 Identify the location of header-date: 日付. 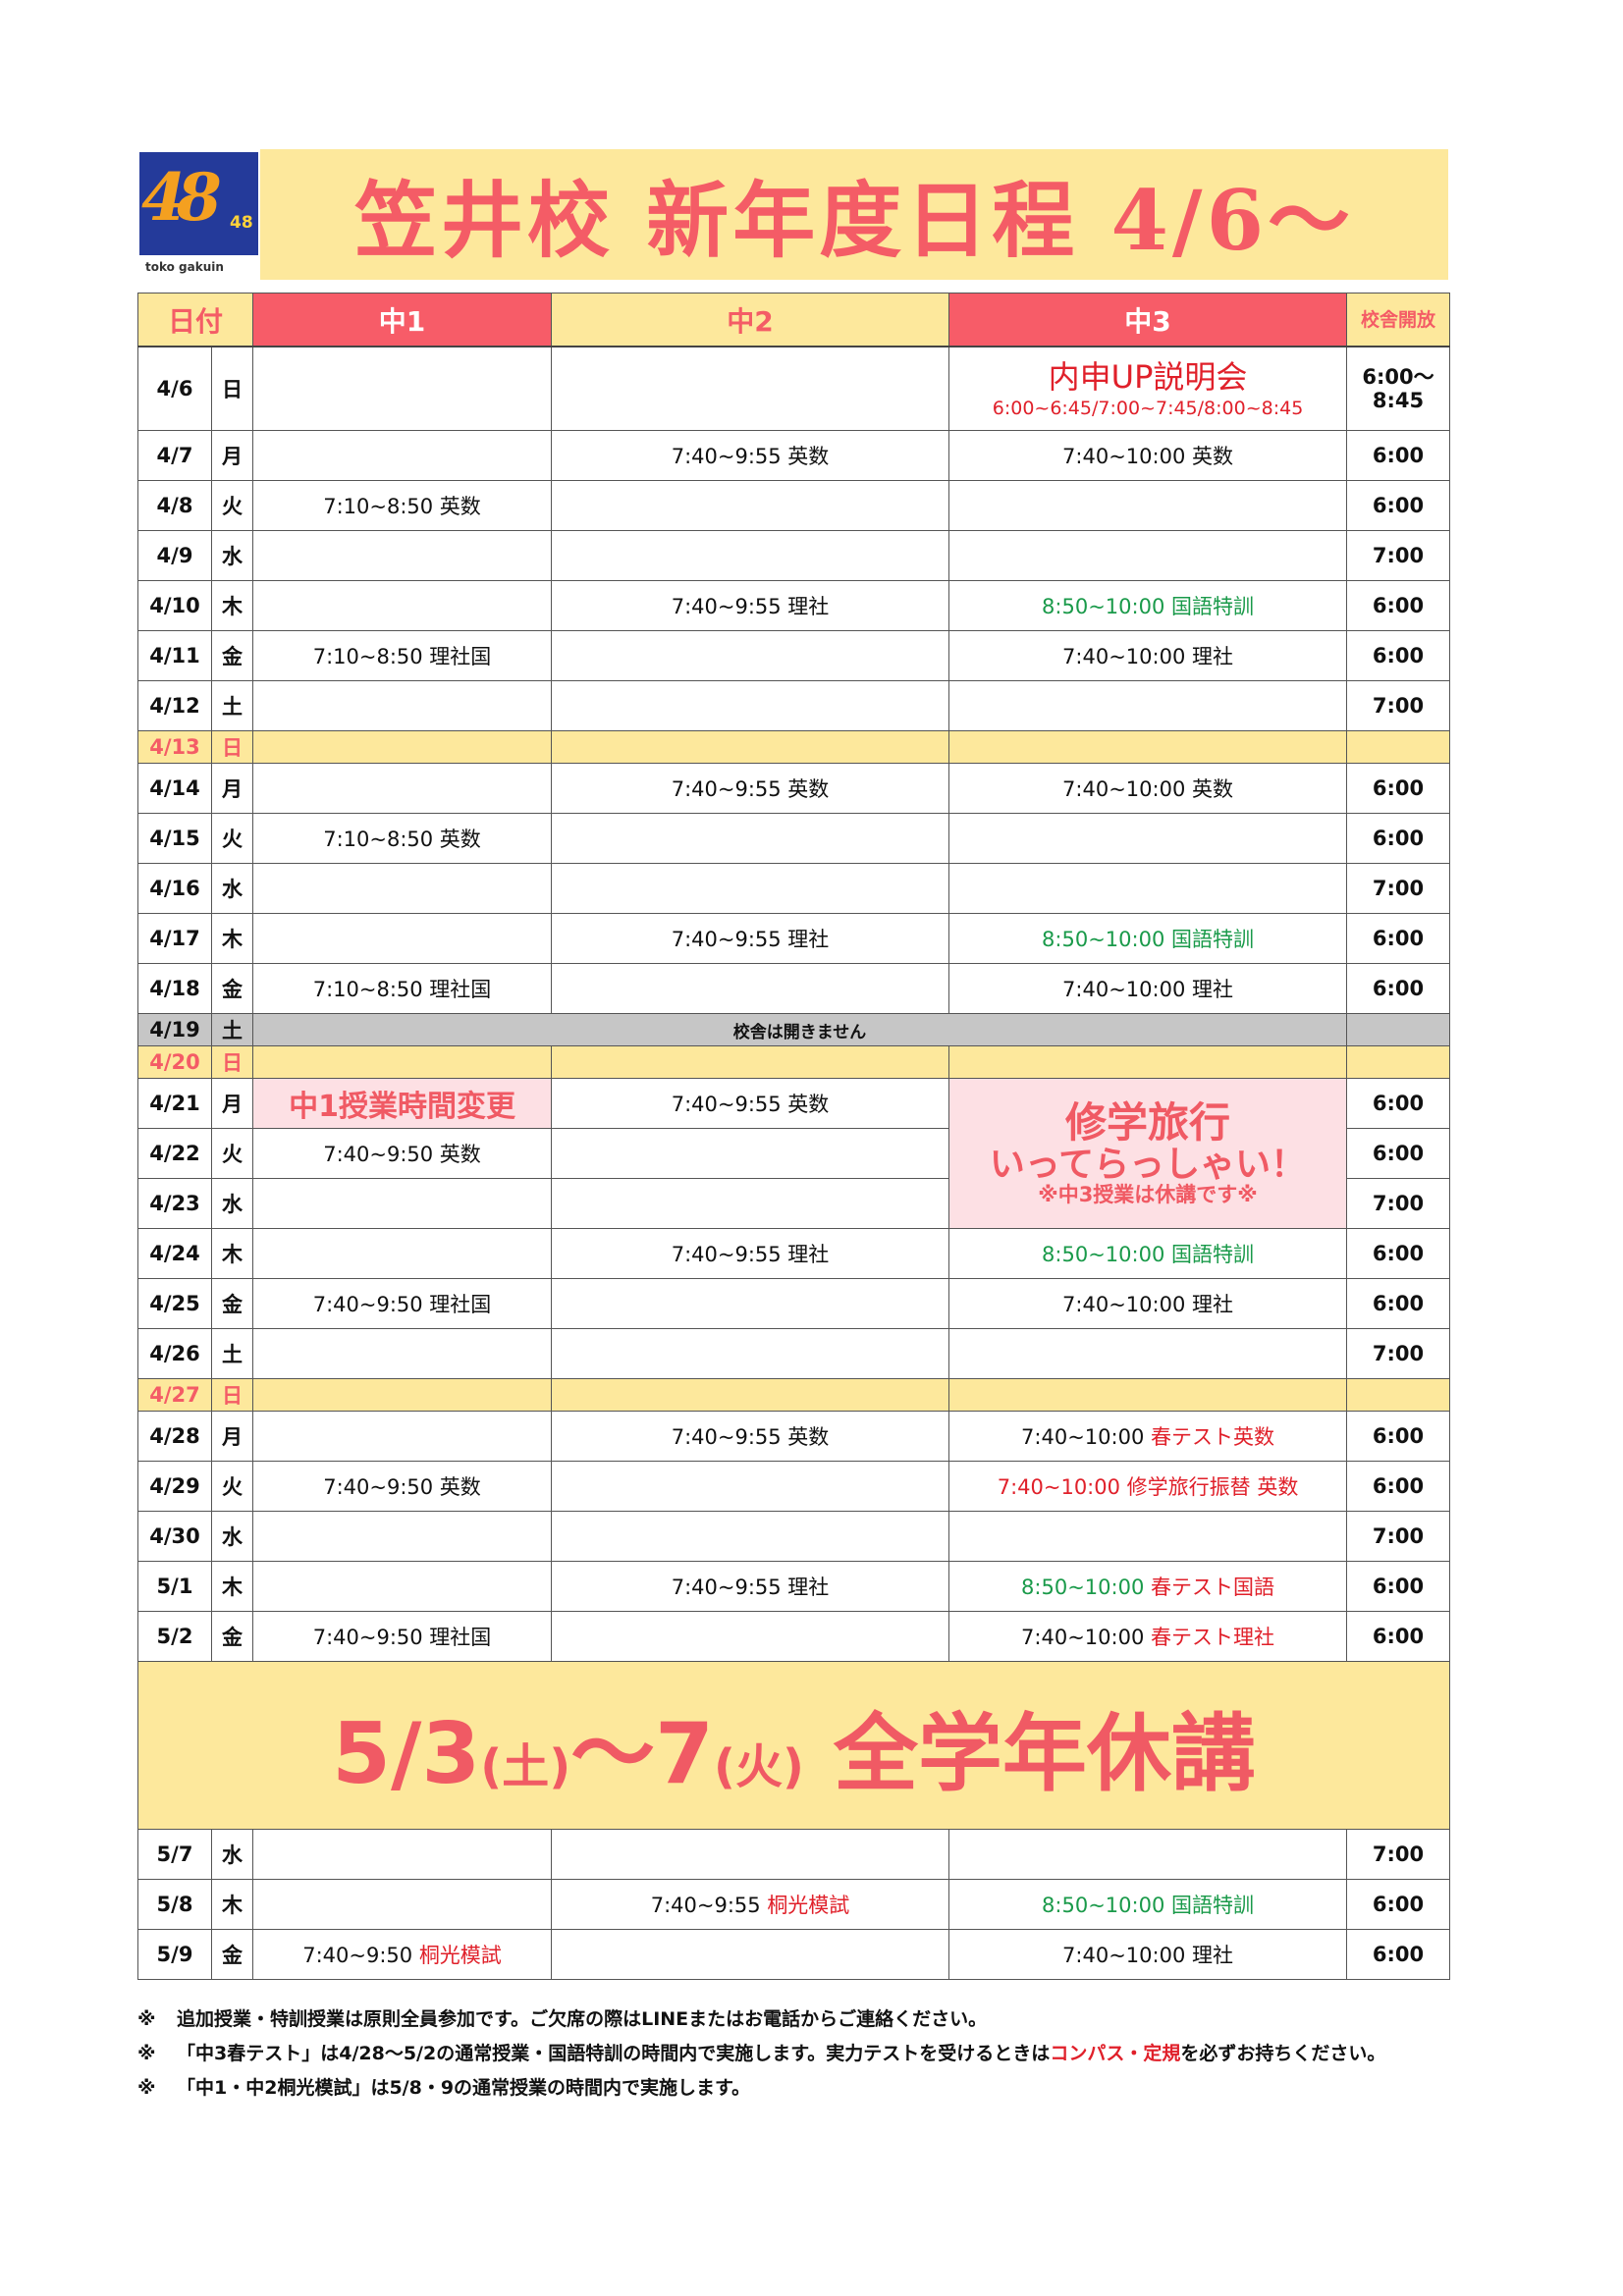
(195, 320).